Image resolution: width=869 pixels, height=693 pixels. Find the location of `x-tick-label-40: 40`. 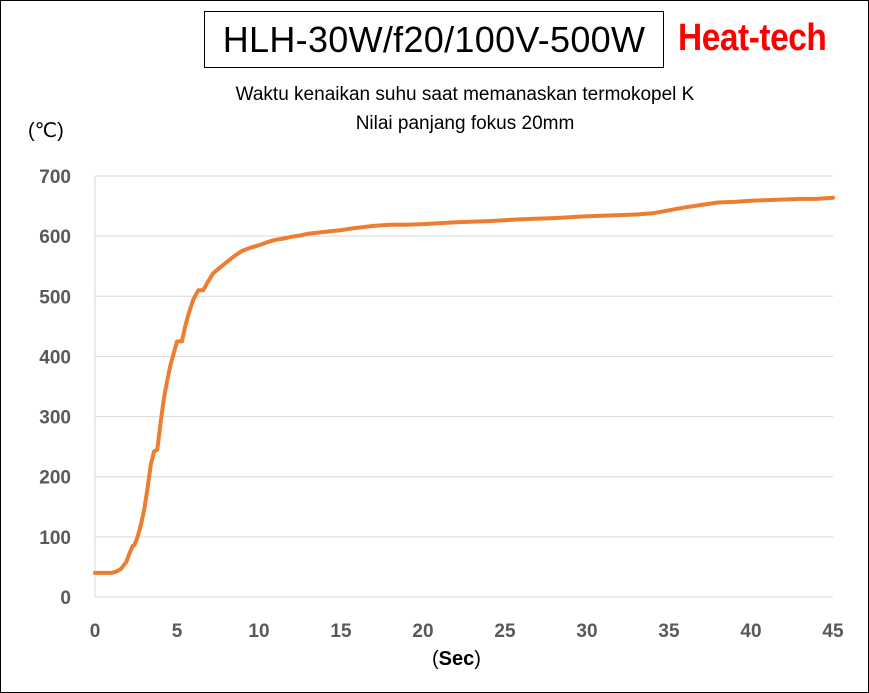

x-tick-label-40: 40 is located at coordinates (750, 631).